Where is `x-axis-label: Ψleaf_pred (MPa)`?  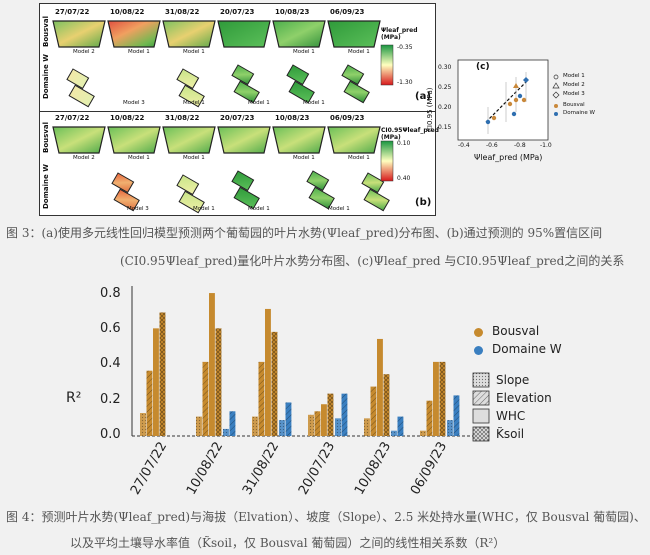 x-axis-label: Ψleaf_pred (MPa) is located at coordinates (508, 157).